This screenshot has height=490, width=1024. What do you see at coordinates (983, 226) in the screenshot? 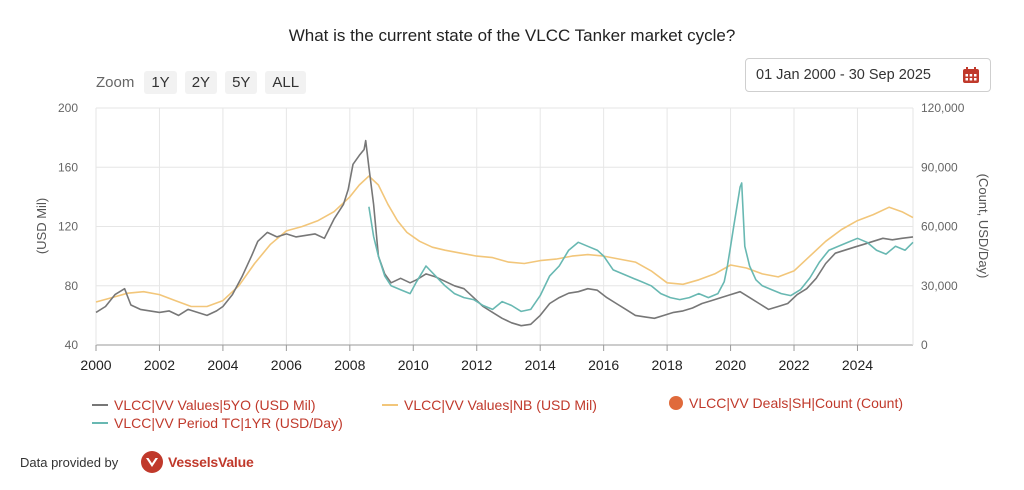
I see `y-axis-right-label: (Count, USD/Day)` at bounding box center [983, 226].